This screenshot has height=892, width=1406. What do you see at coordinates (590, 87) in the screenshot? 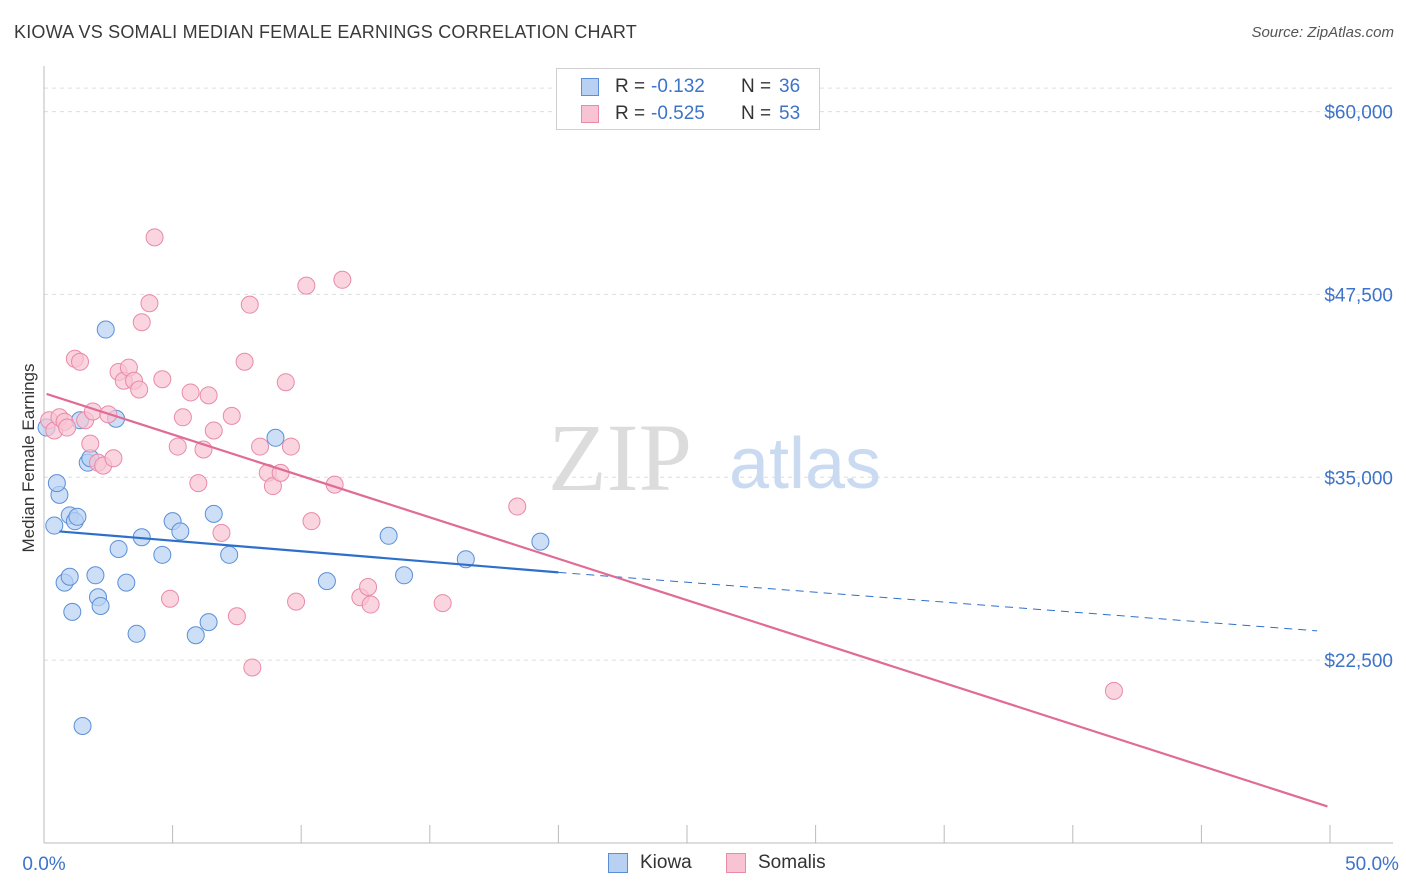
I see `kiowa-swatch` at bounding box center [590, 87].